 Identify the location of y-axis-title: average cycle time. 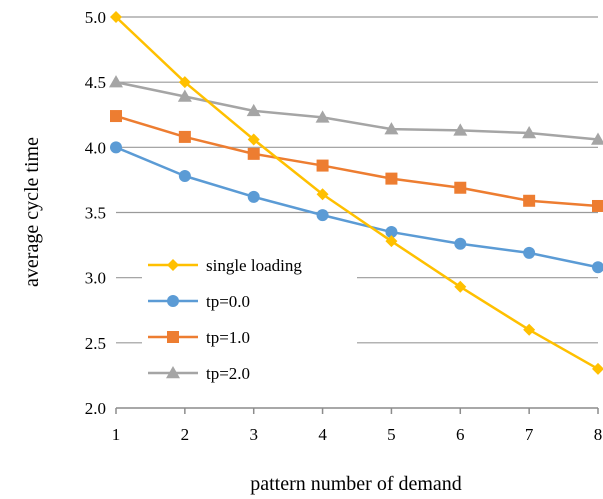
(32, 212).